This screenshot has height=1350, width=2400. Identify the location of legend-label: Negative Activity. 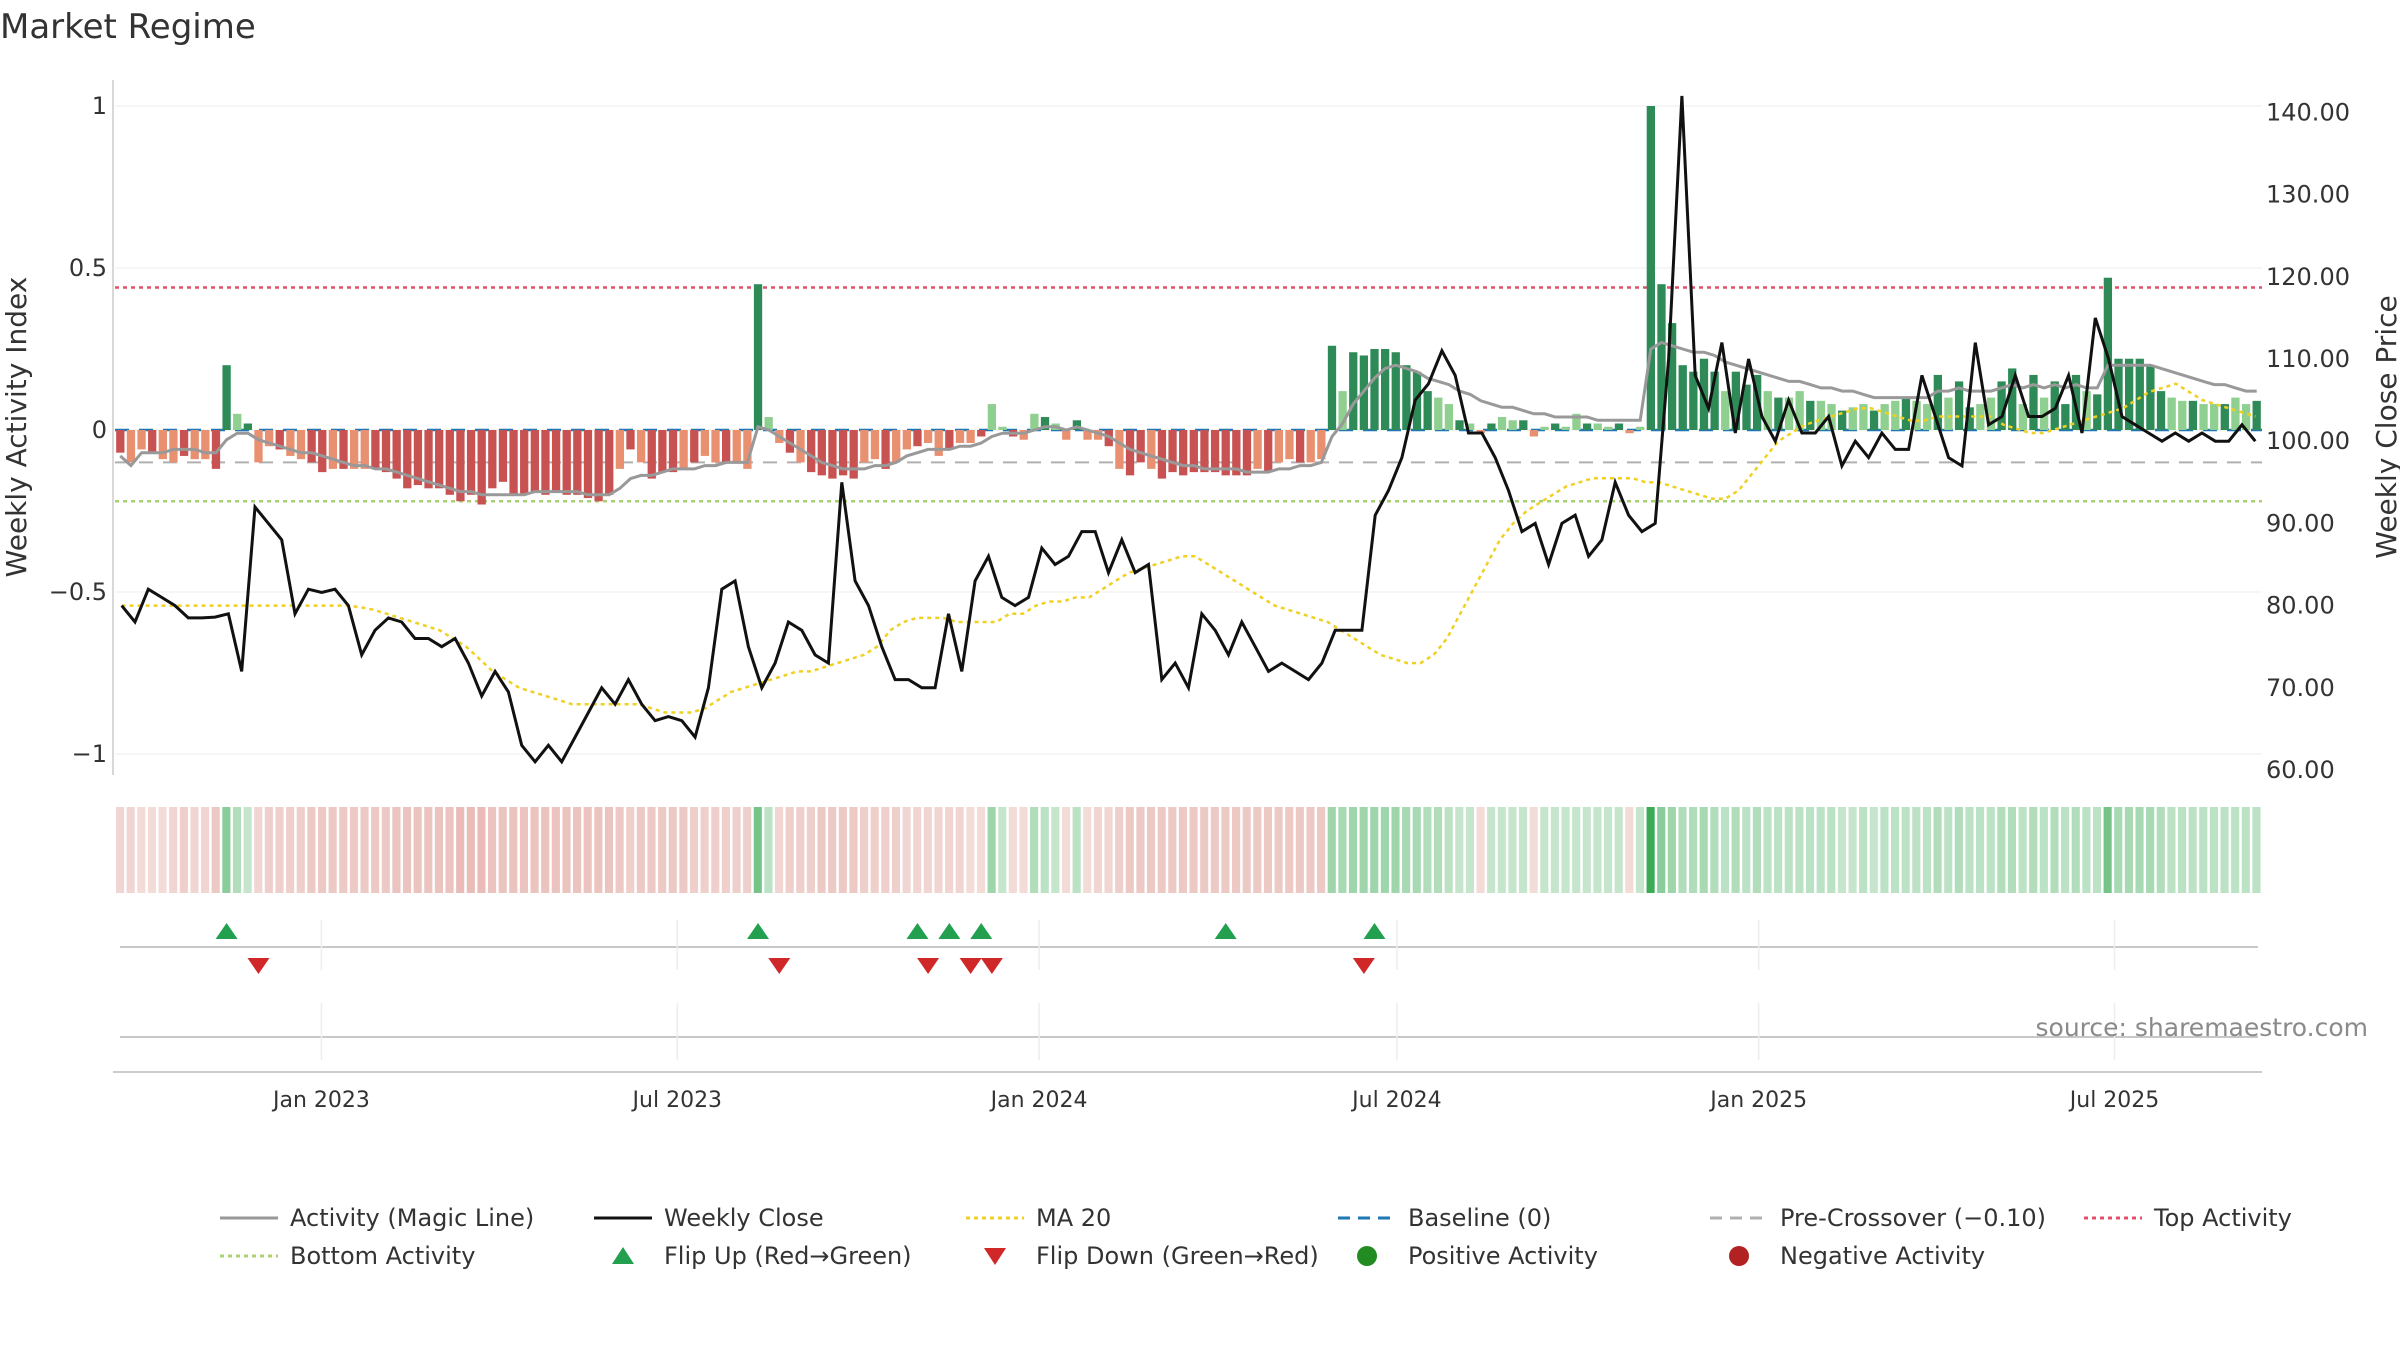
(1882, 1256).